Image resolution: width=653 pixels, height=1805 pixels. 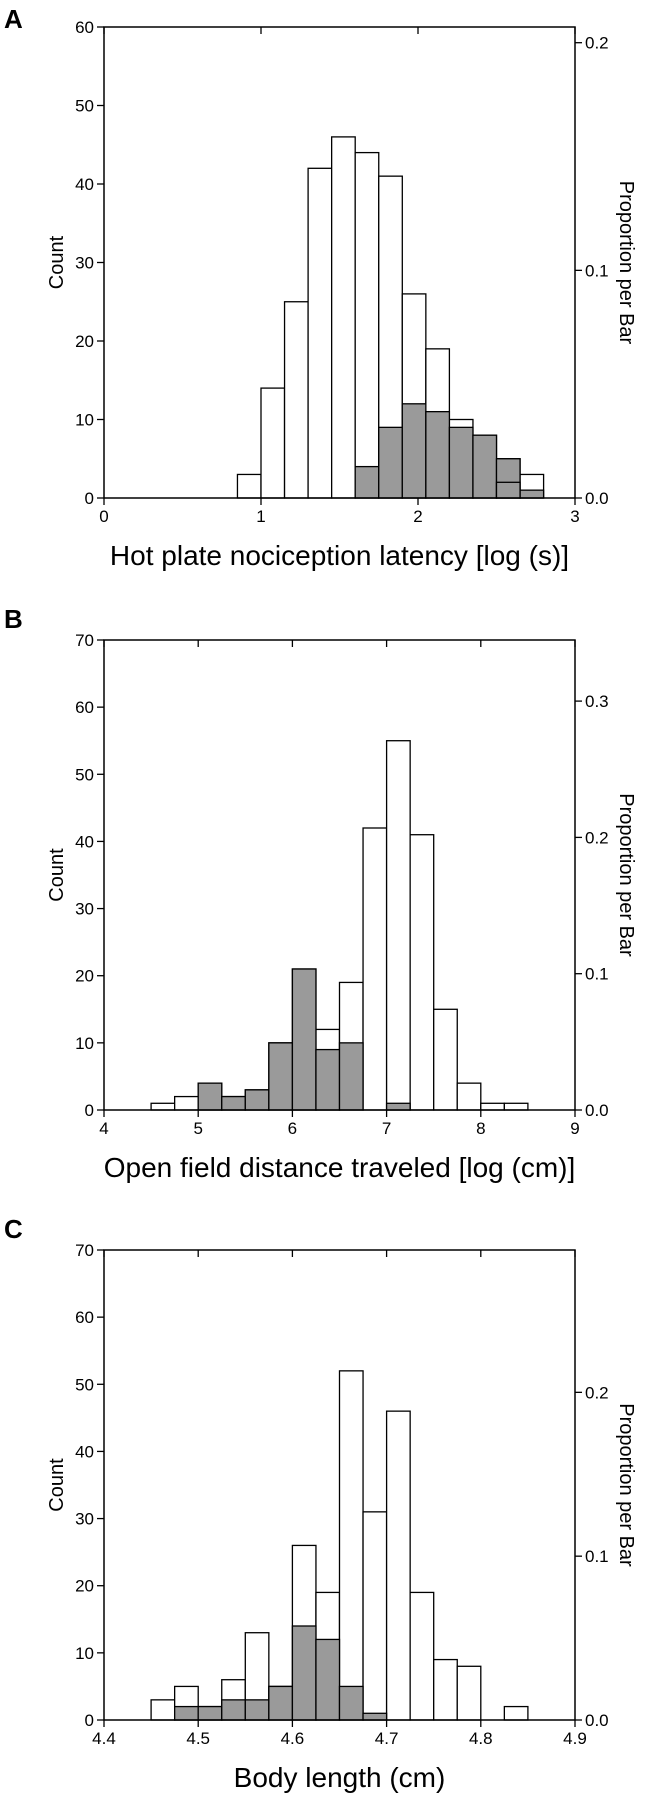 I want to click on x-tick-label: 7, so click(x=386, y=1128).